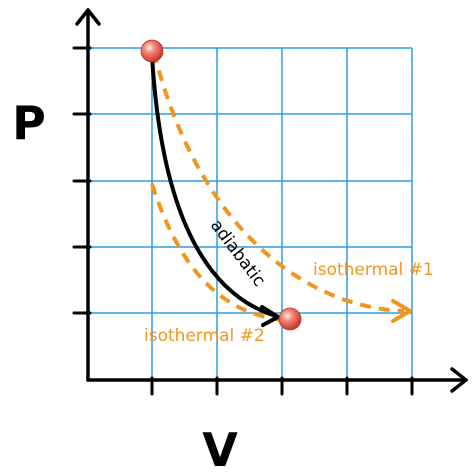 This screenshot has height=474, width=474. I want to click on x-axis-label: V, so click(220, 448).